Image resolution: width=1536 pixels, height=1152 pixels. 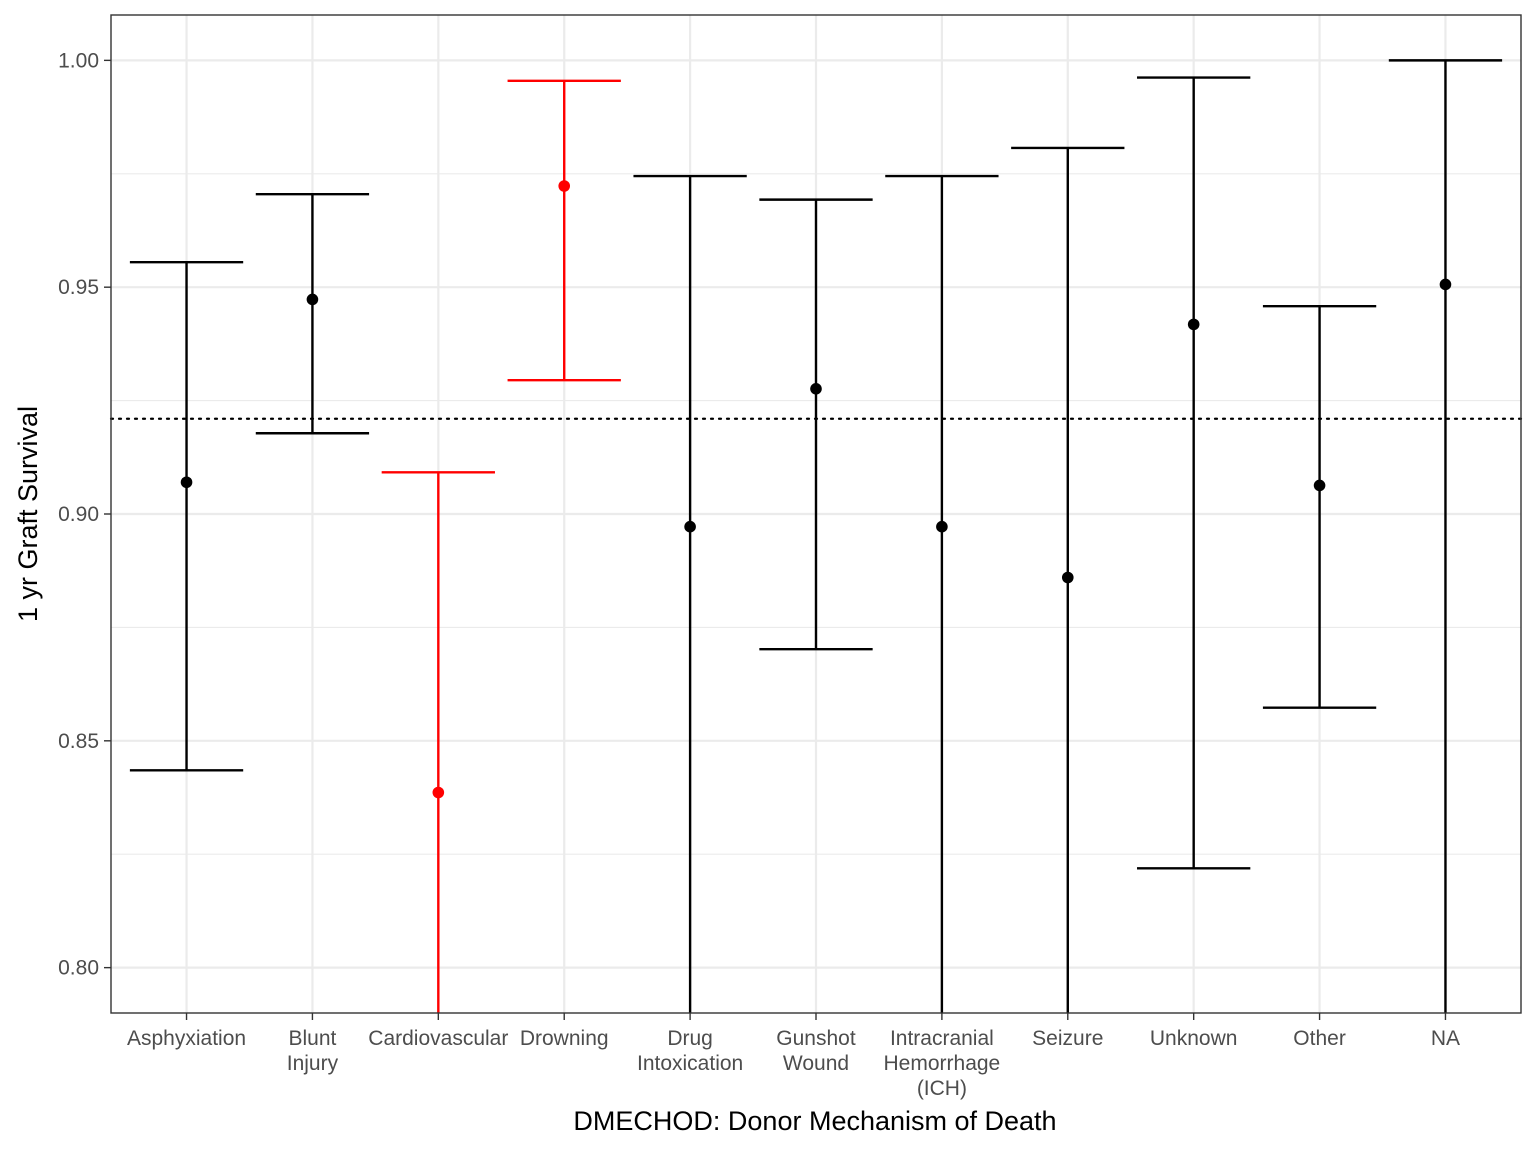 What do you see at coordinates (816, 424) in the screenshot?
I see `errorbar-gunshot-wound` at bounding box center [816, 424].